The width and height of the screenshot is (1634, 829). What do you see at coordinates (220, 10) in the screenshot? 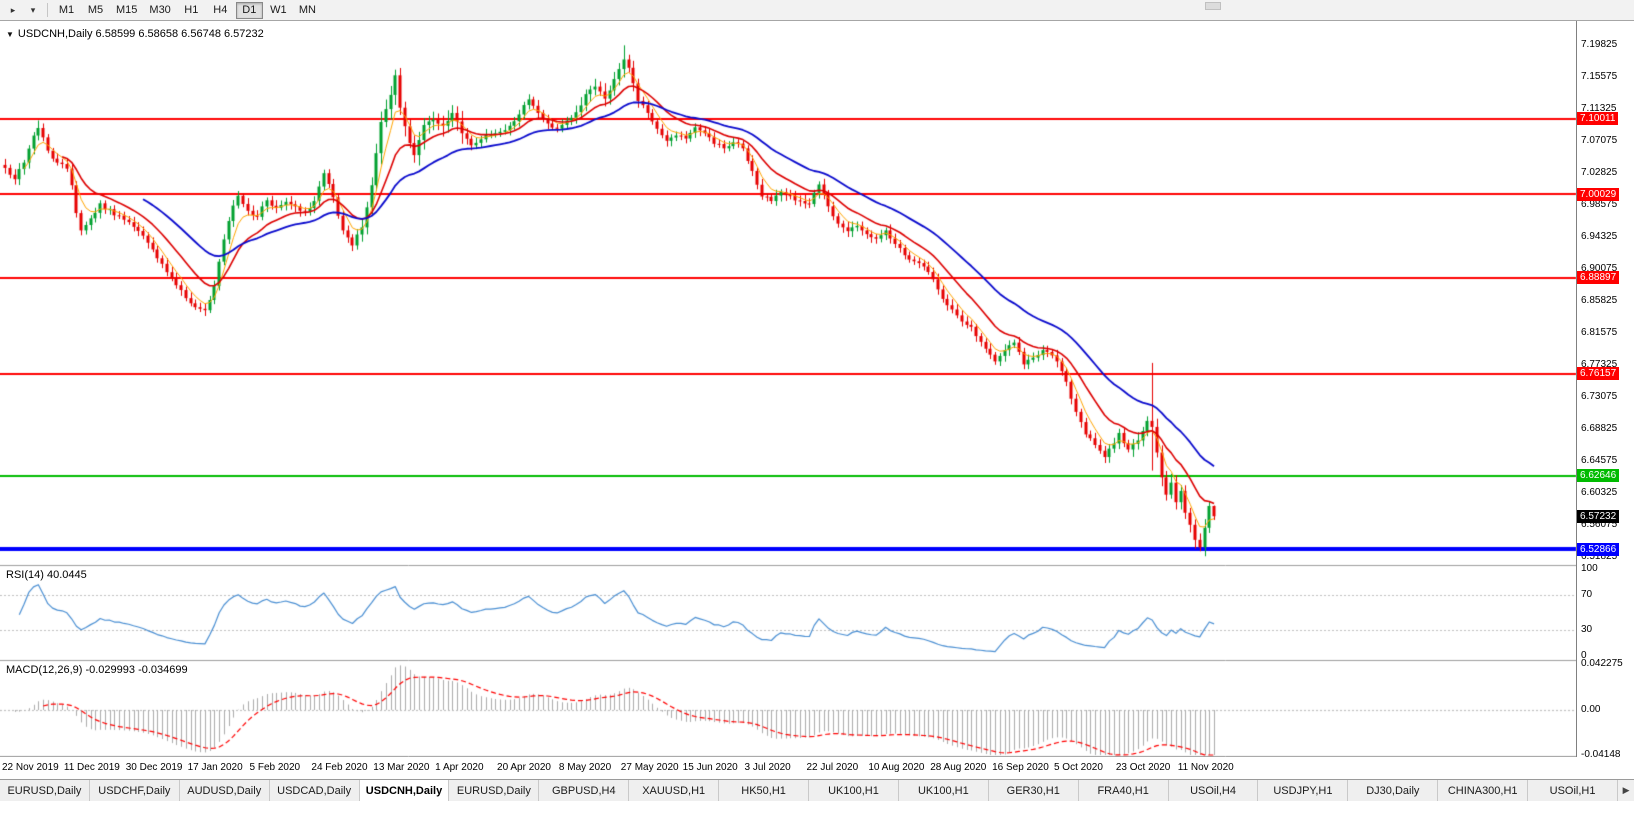
I see `timeframe-button-h4: H4` at bounding box center [220, 10].